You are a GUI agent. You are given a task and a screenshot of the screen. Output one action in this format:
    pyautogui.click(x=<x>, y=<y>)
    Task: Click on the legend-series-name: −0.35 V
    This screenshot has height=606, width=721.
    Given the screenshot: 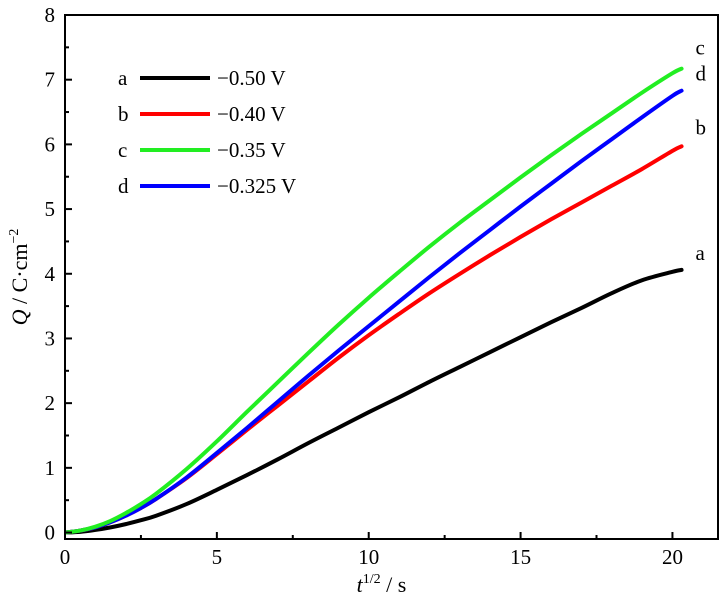 What is the action you would take?
    pyautogui.click(x=251, y=150)
    